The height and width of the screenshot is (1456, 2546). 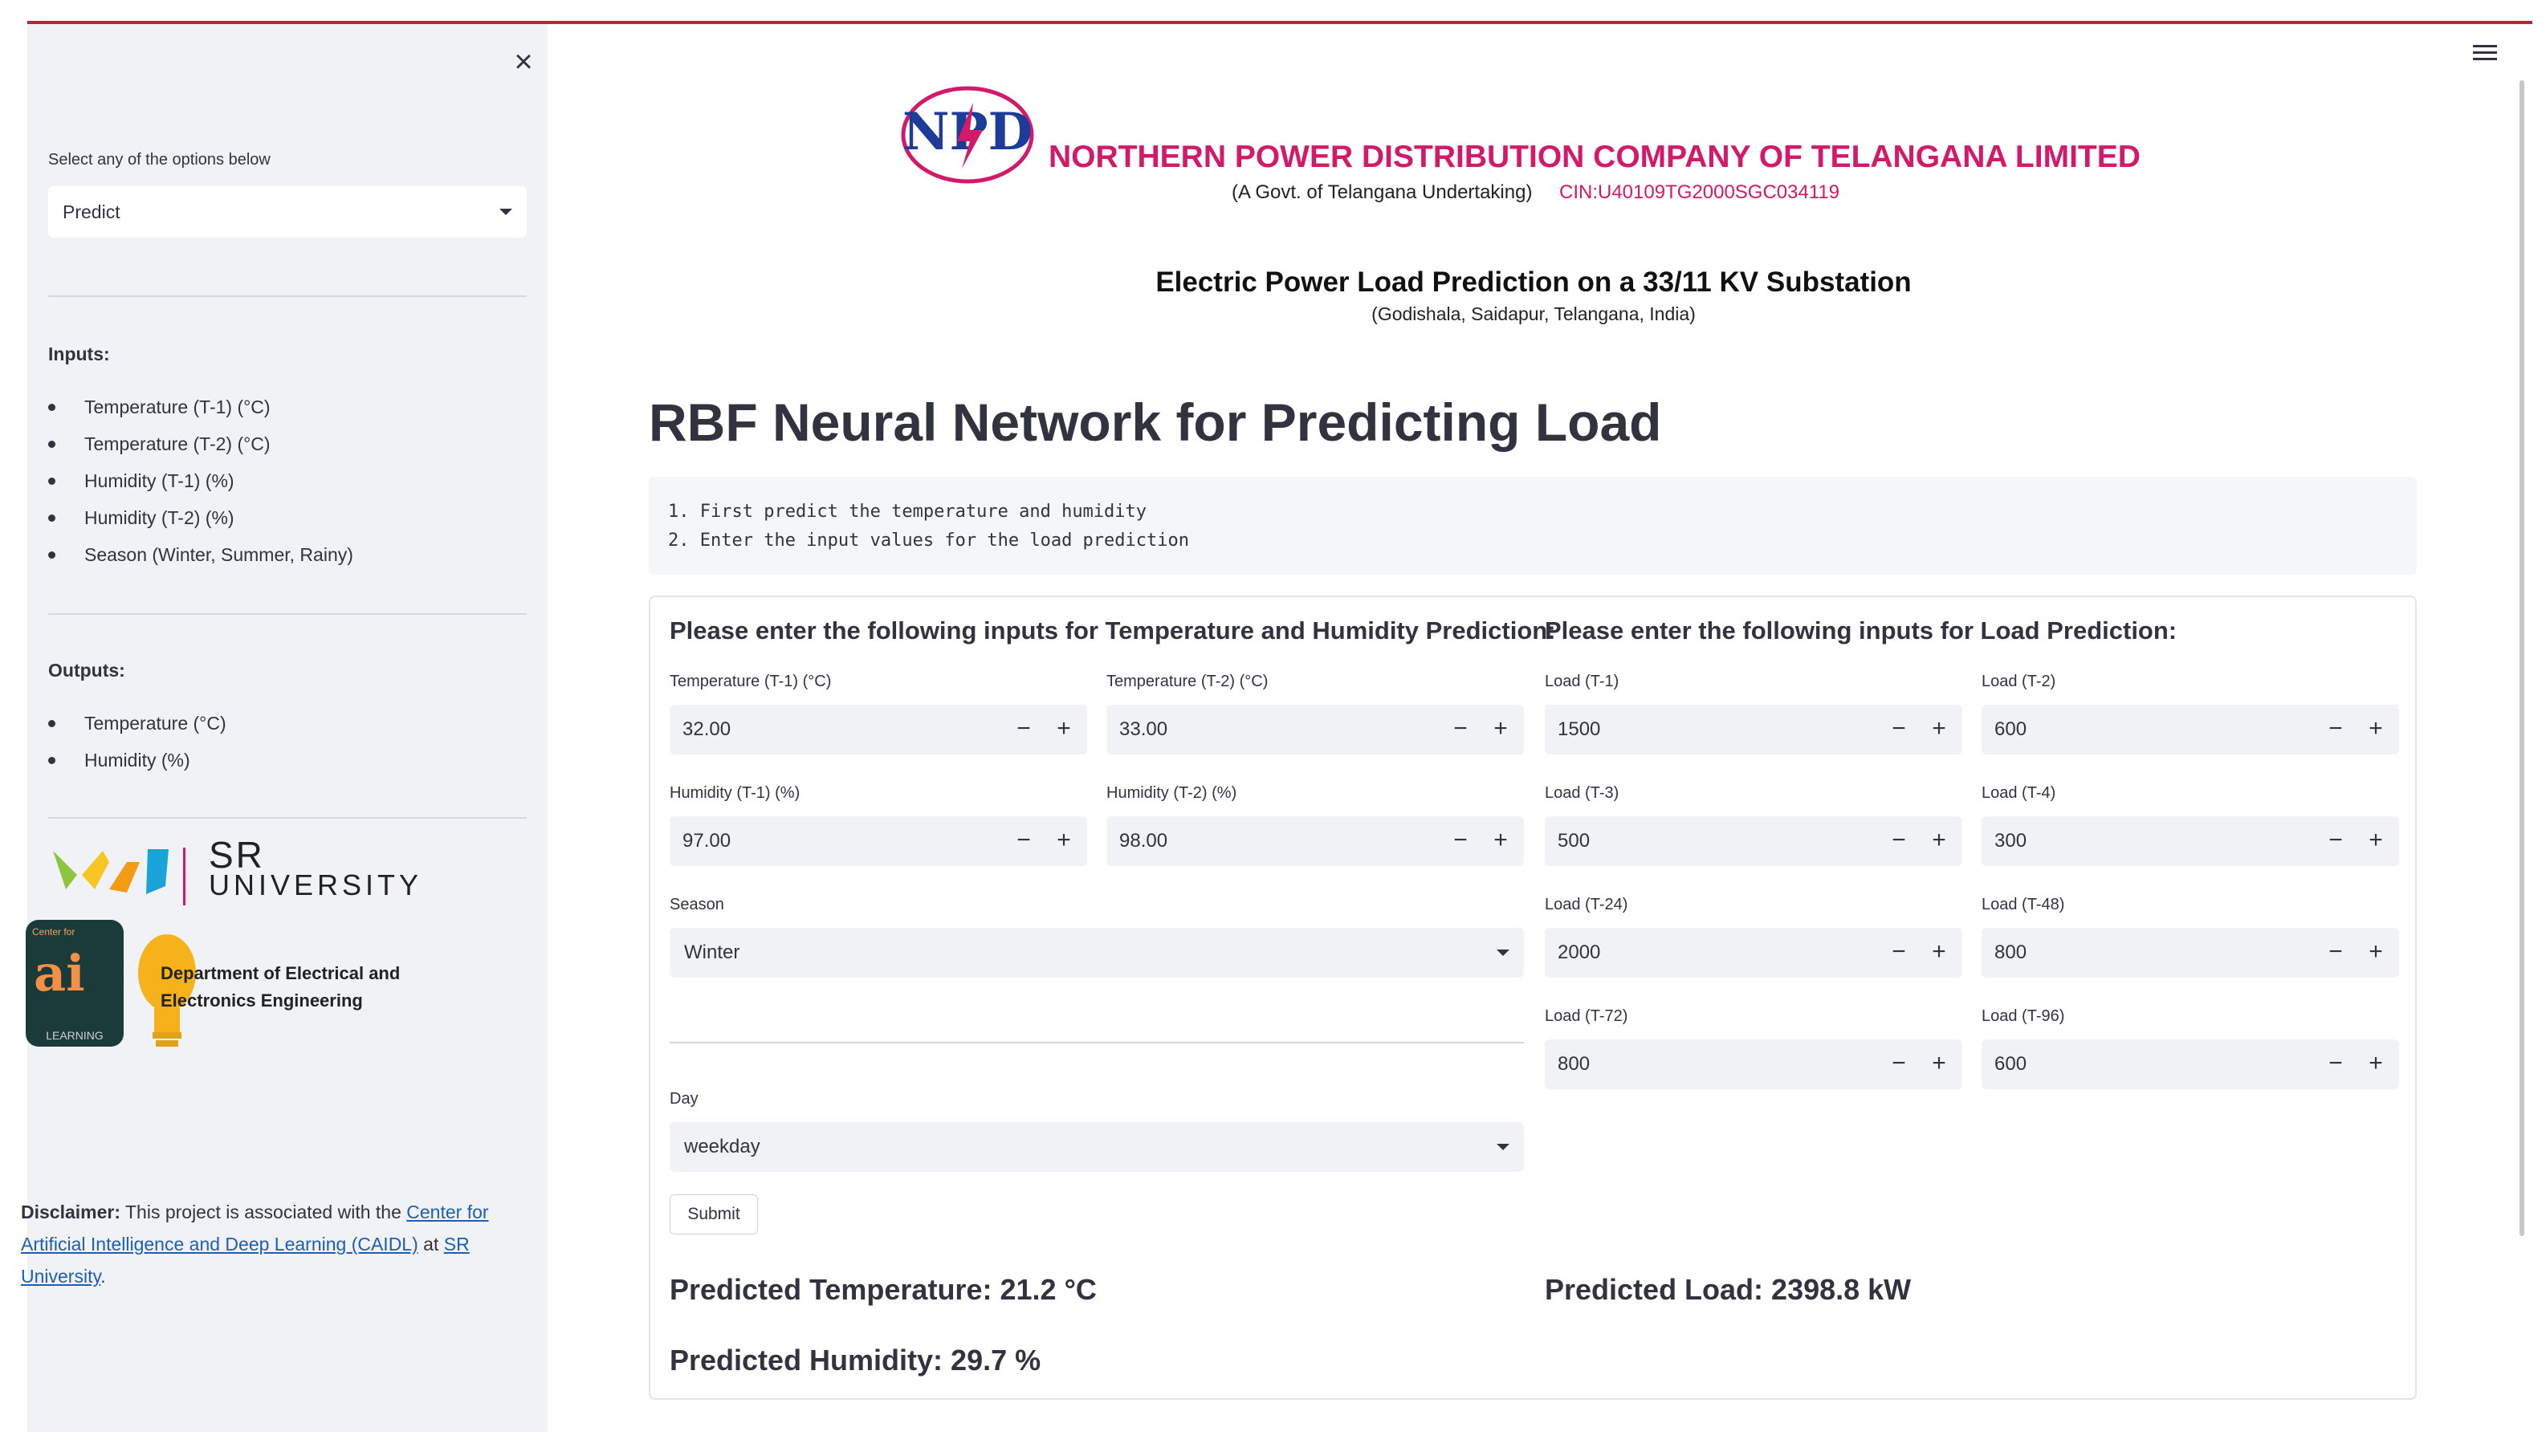 I want to click on cin-number: CIN:U40109TG2000SGC034119, so click(x=1699, y=192).